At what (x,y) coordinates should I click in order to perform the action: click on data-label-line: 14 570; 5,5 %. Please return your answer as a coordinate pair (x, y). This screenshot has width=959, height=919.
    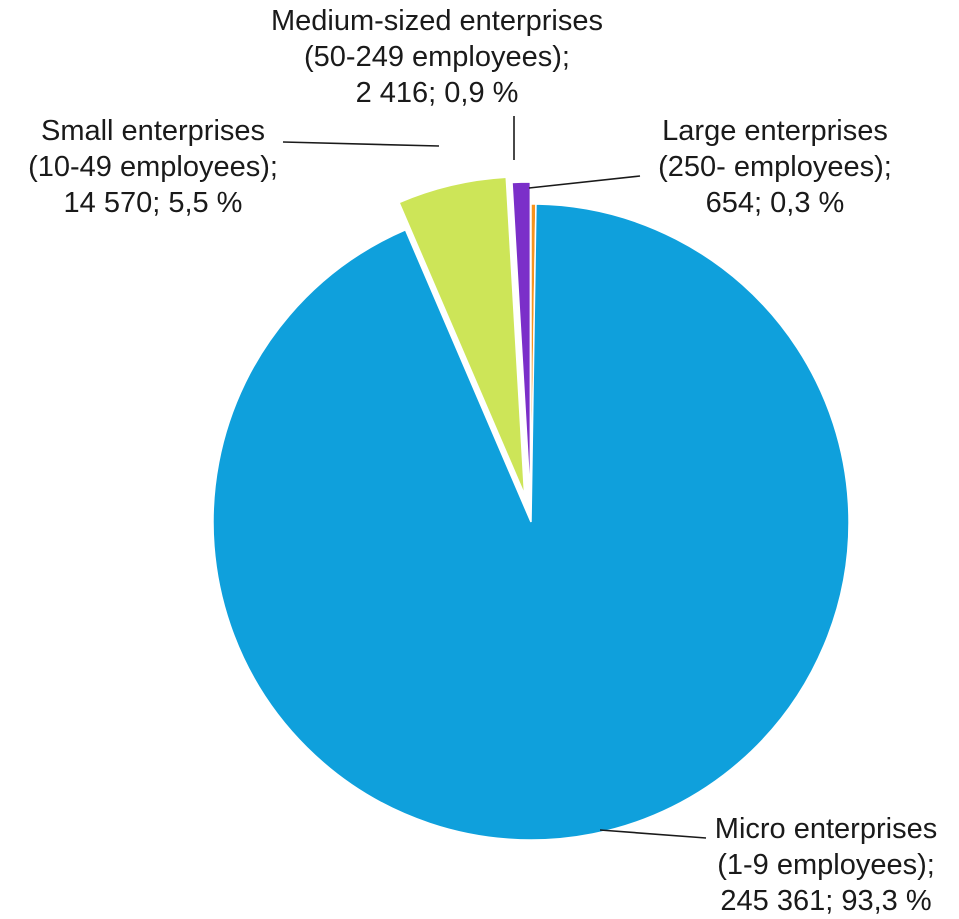
    Looking at the image, I should click on (153, 203).